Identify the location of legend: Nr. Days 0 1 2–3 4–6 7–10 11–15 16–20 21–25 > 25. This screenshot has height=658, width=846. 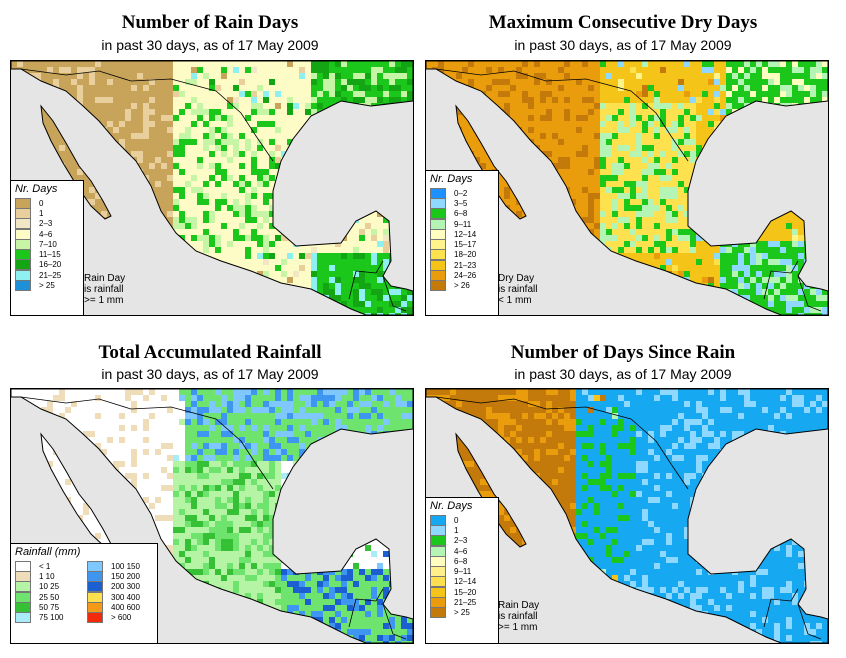
(47, 248).